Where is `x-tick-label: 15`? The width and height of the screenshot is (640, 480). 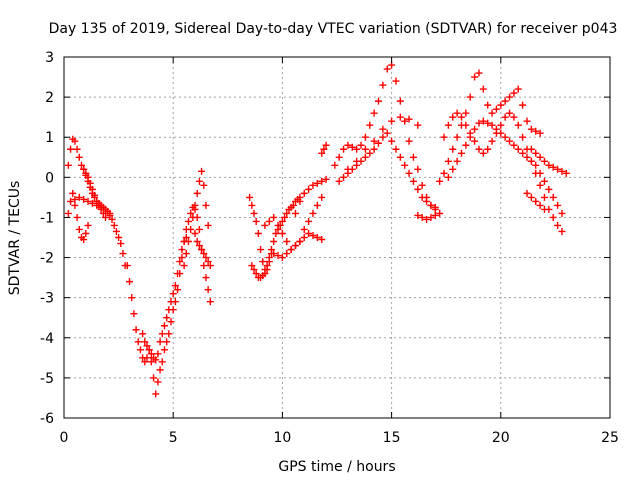 x-tick-label: 15 is located at coordinates (392, 438).